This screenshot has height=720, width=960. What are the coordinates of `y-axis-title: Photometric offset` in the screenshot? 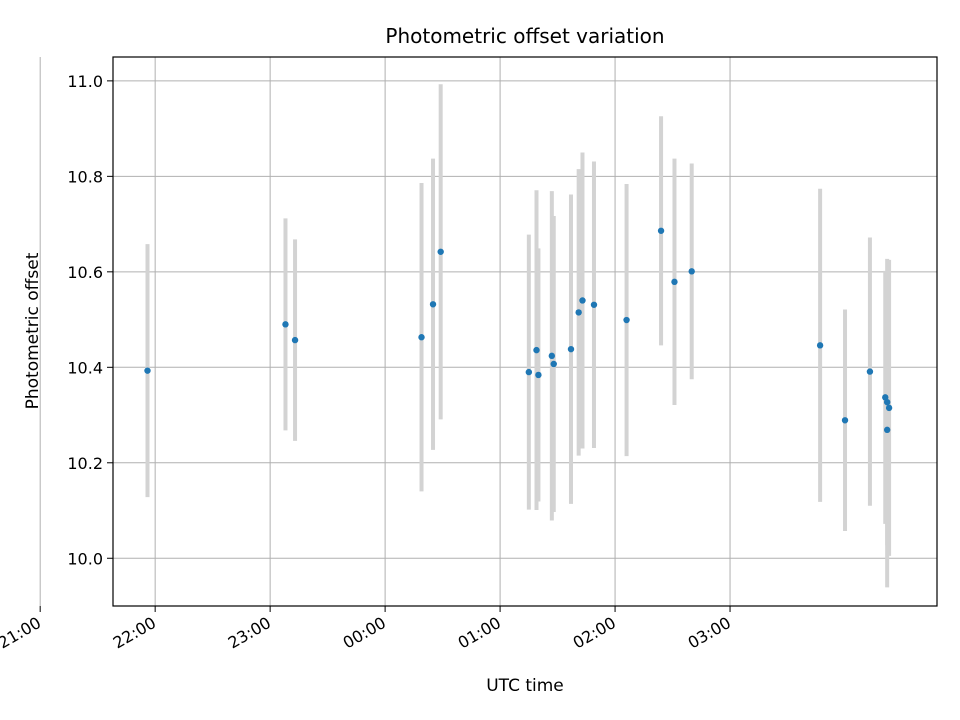 It's located at (33, 330).